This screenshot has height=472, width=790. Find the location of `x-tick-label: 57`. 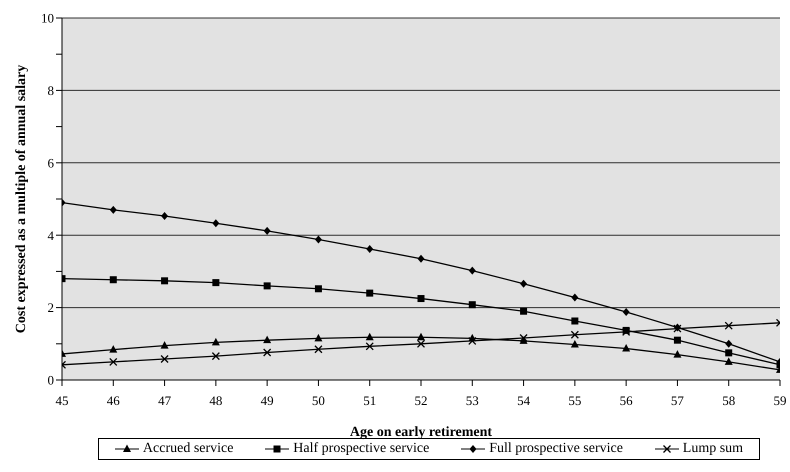

x-tick-label: 57 is located at coordinates (677, 400).